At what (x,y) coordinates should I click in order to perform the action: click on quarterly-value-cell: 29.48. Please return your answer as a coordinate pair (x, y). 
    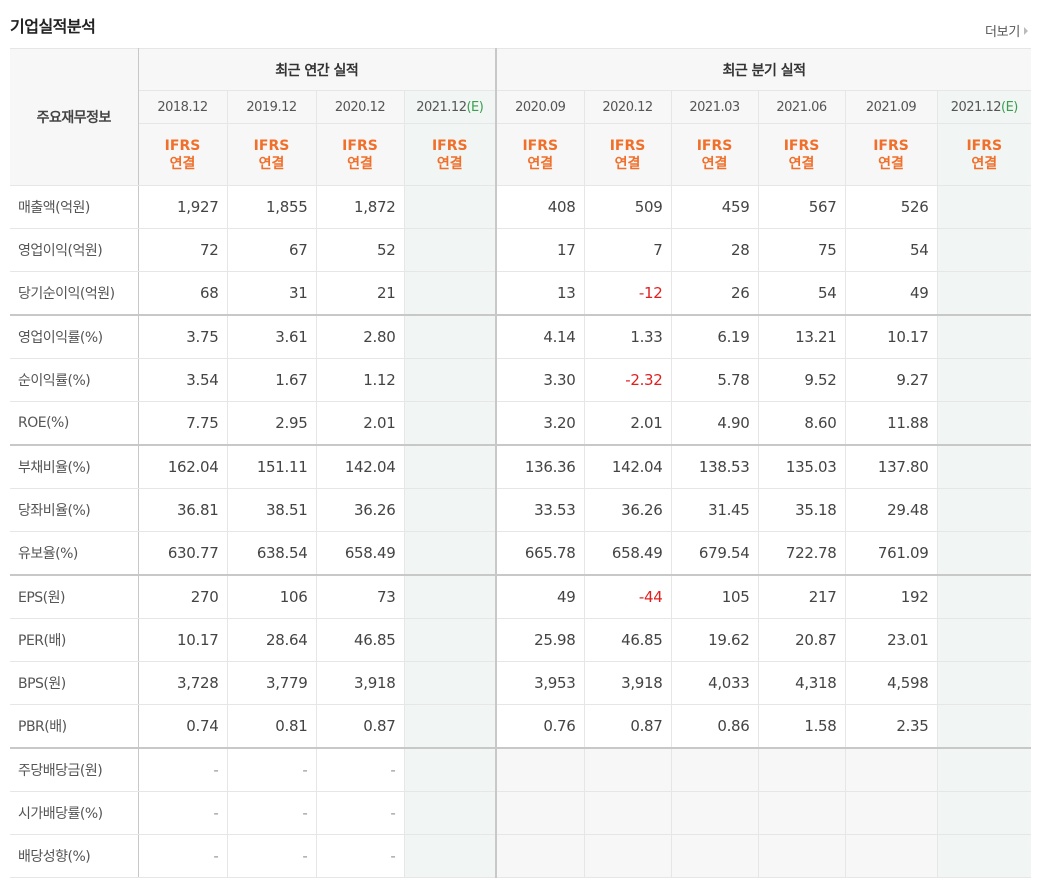
    Looking at the image, I should click on (891, 510).